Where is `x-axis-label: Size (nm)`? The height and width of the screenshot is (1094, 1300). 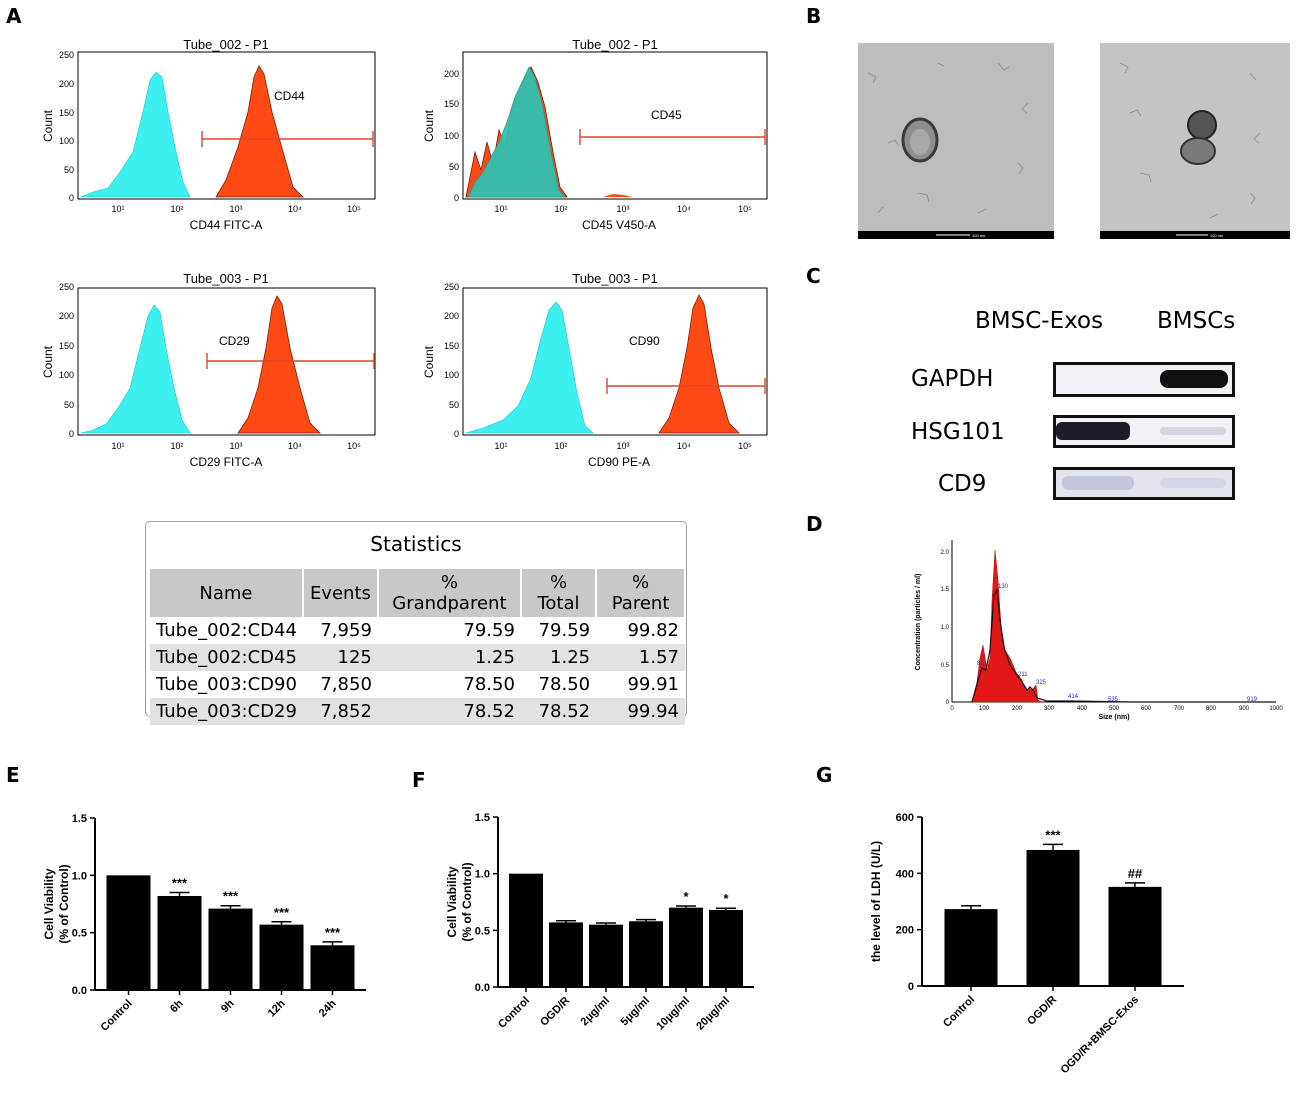
x-axis-label: Size (nm) is located at coordinates (1113, 717).